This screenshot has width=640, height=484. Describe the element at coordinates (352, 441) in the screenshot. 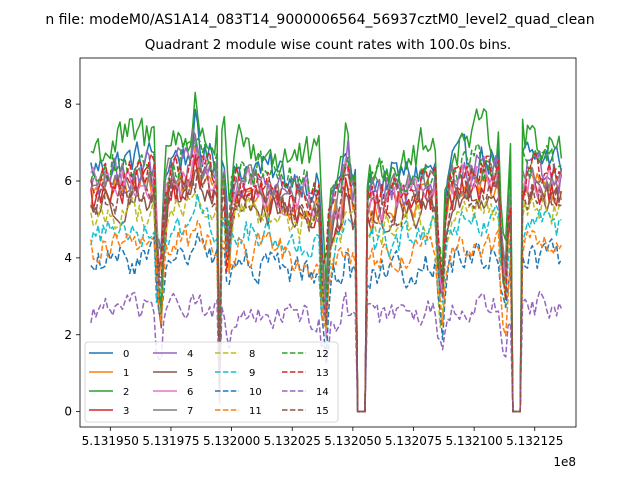

I see `x-tick-label: 5.132050` at that location.